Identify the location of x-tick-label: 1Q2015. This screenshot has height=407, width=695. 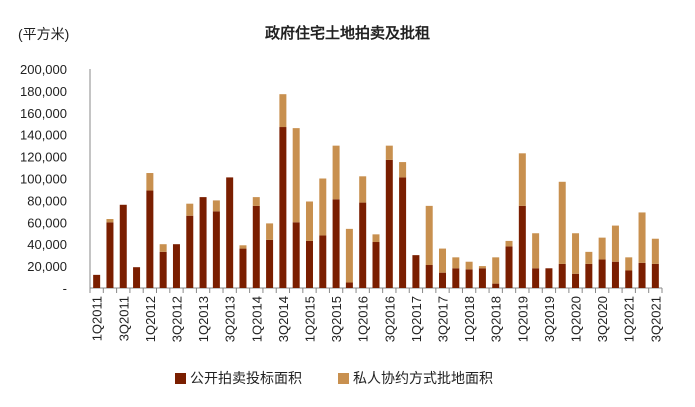
(309, 319).